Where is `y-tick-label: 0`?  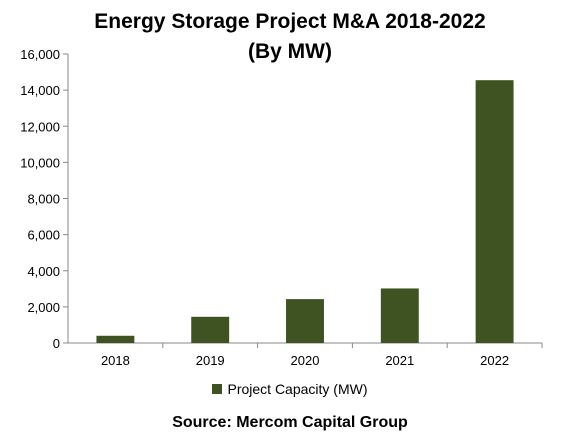
y-tick-label: 0 is located at coordinates (56, 343).